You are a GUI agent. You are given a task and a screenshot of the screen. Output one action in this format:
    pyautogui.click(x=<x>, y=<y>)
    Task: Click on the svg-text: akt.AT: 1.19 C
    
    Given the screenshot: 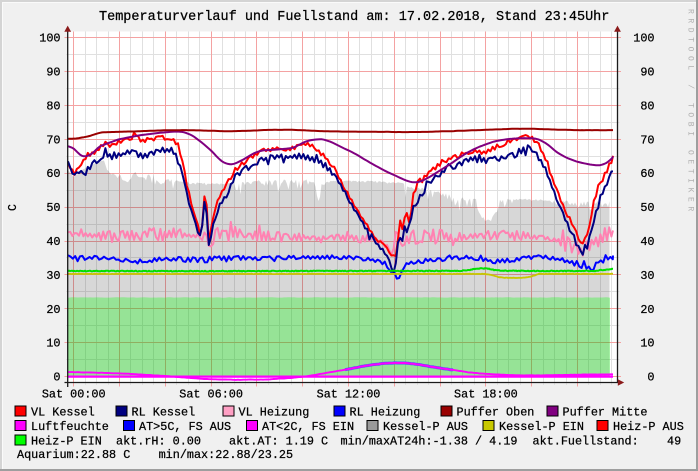 What is the action you would take?
    pyautogui.click(x=278, y=441)
    